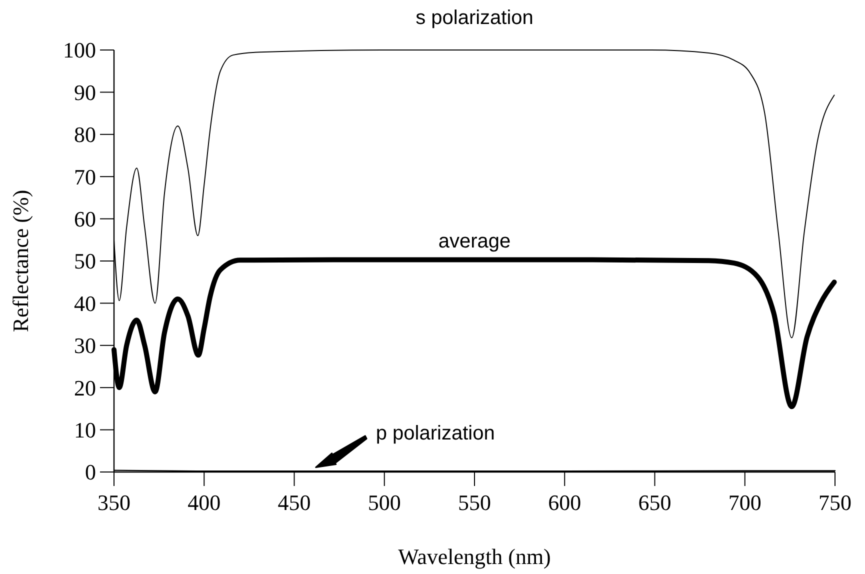  I want to click on y-tick-label: 0, so click(90, 472).